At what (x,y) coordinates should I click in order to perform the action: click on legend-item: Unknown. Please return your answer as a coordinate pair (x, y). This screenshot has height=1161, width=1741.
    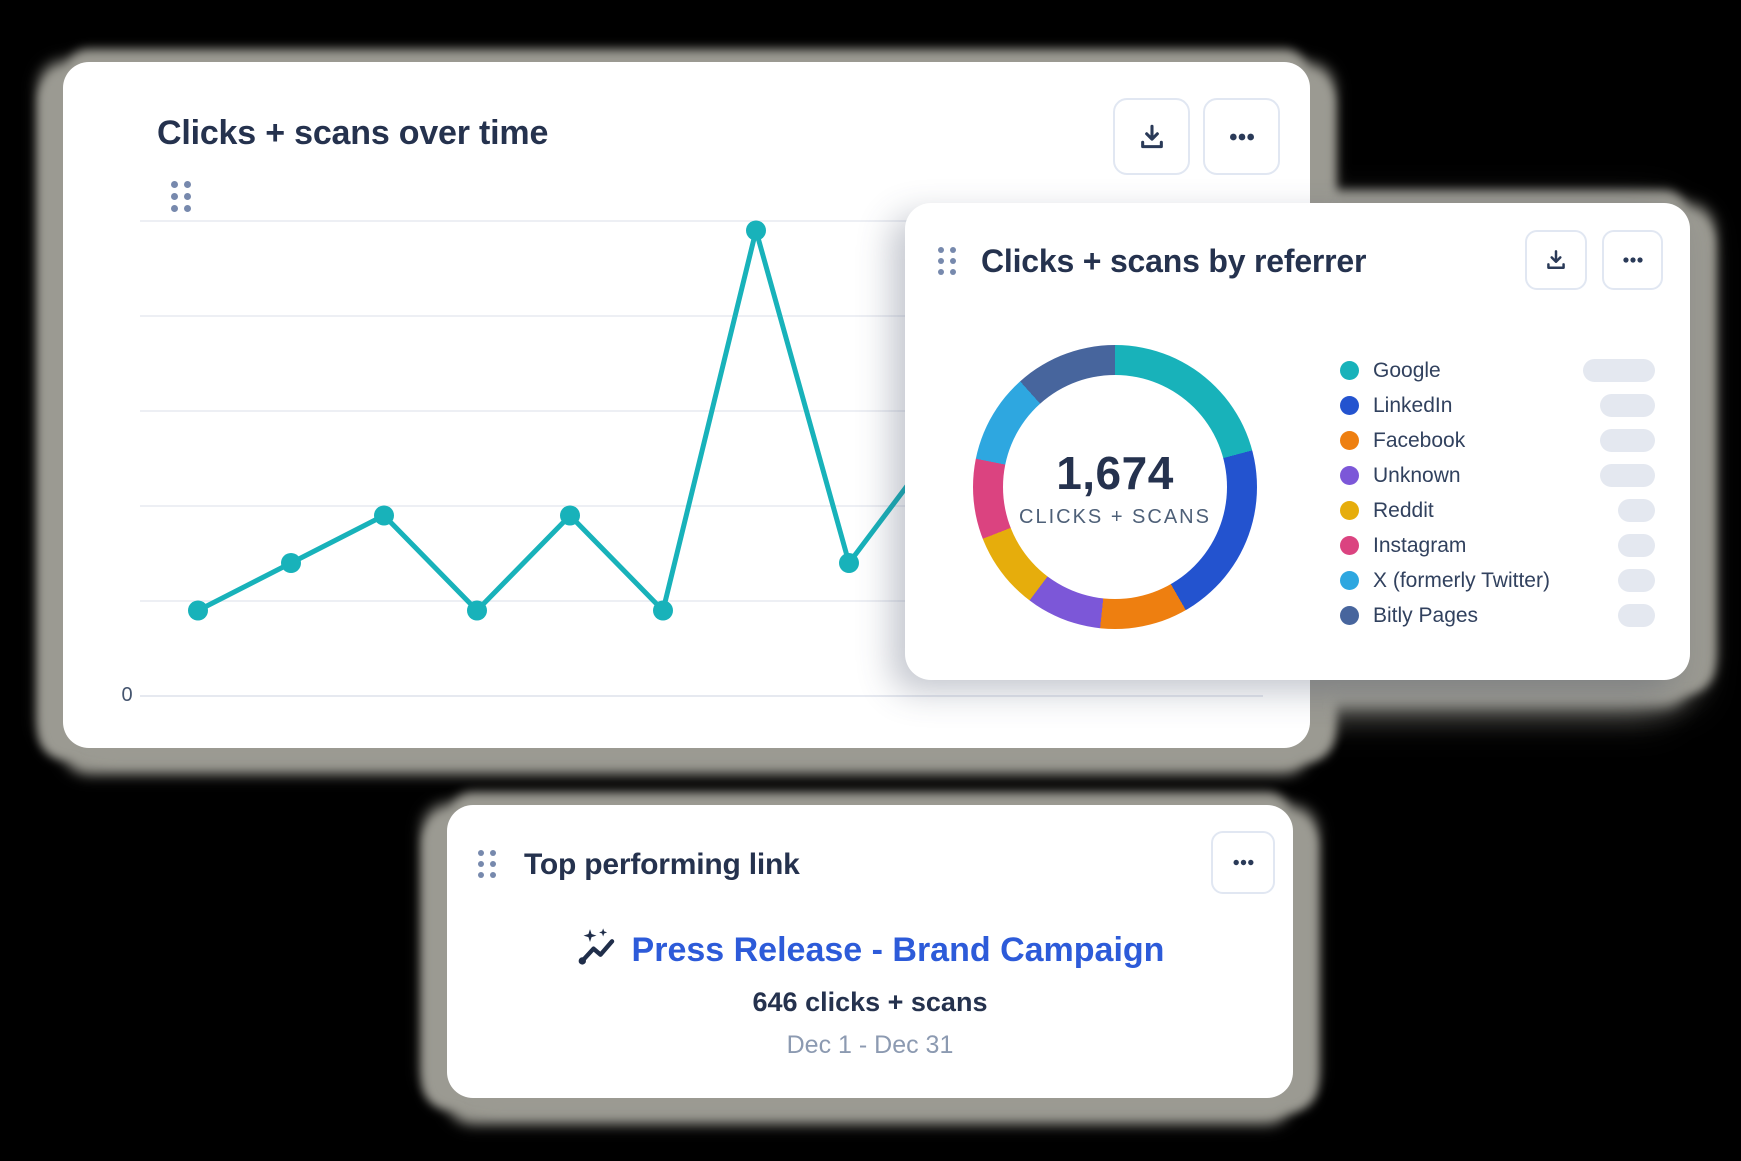
    Looking at the image, I should click on (1445, 475).